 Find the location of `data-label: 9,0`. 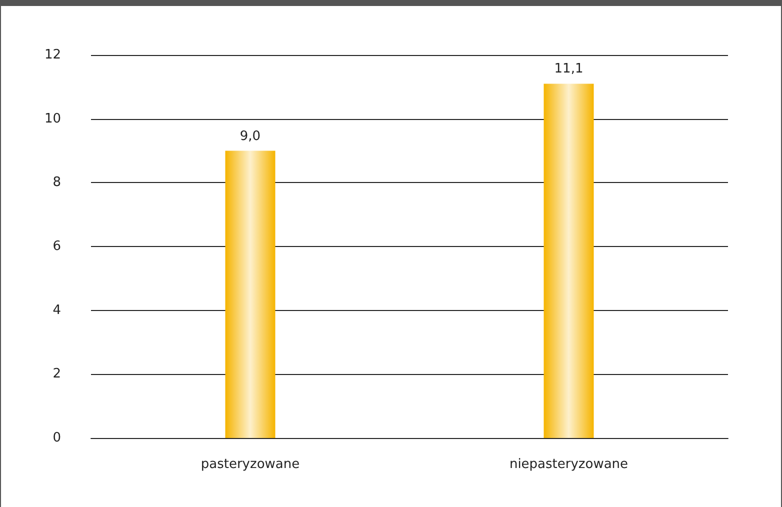

data-label: 9,0 is located at coordinates (250, 136).